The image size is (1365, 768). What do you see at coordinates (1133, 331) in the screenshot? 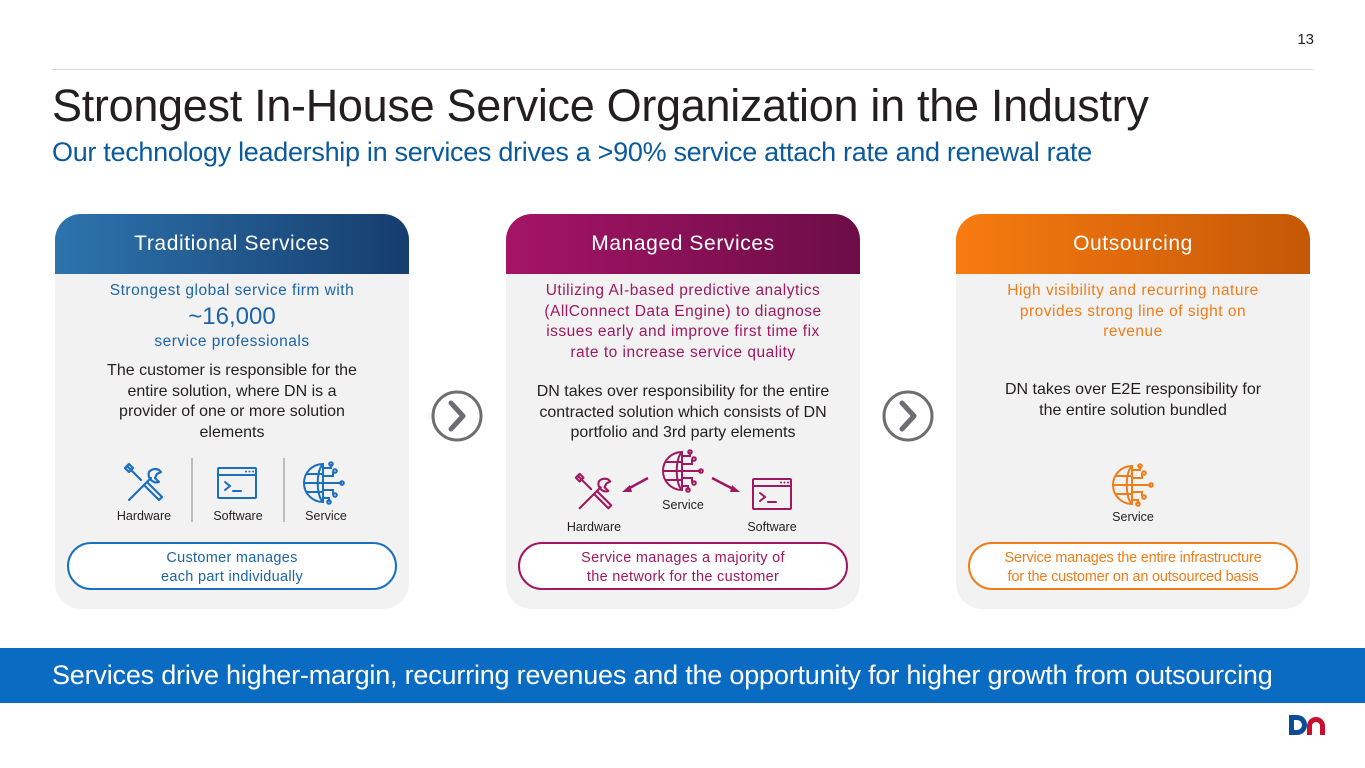
I see `lead-line: revenue` at bounding box center [1133, 331].